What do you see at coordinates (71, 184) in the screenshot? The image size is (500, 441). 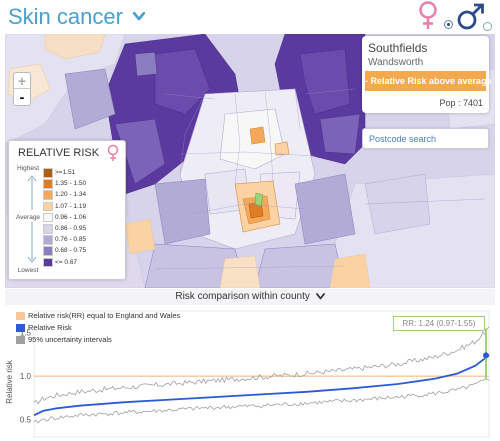 I see `legend-bin-label: 1.35 - 1.50` at bounding box center [71, 184].